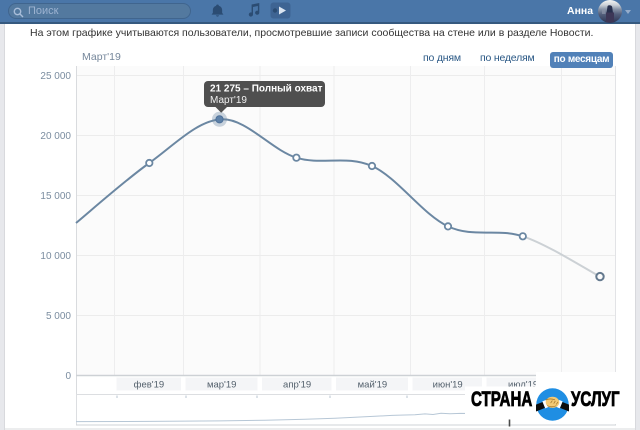 Image resolution: width=640 pixels, height=430 pixels. Describe the element at coordinates (448, 385) in the screenshot. I see `svg-text: июн'19` at that location.